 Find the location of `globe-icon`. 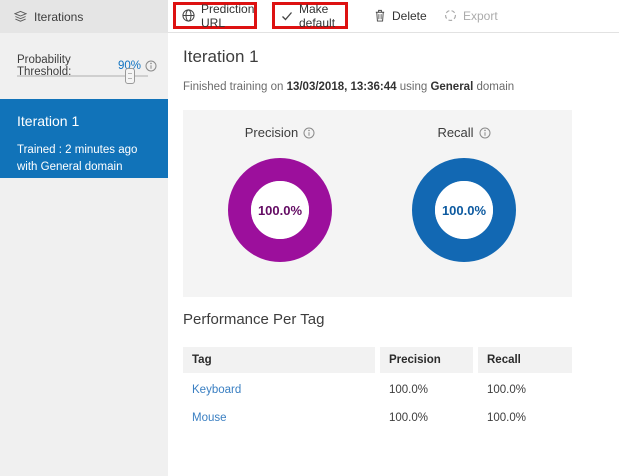

globe-icon is located at coordinates (188, 15).